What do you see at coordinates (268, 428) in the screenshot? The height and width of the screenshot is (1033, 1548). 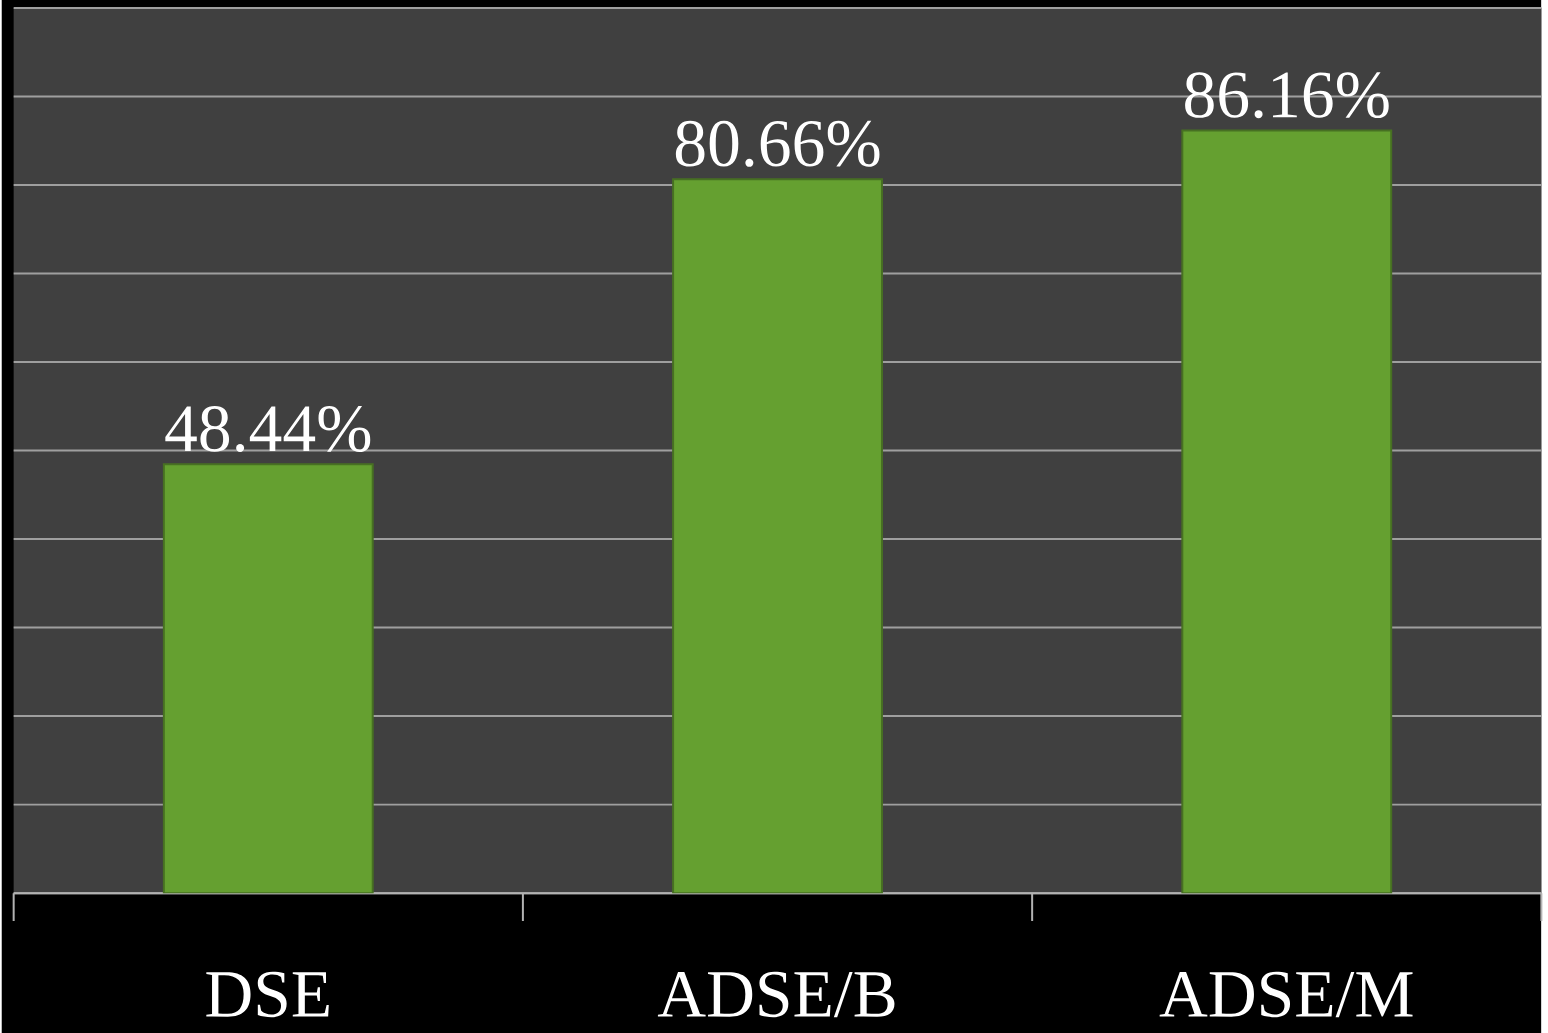 I see `data-label: 48.44%` at bounding box center [268, 428].